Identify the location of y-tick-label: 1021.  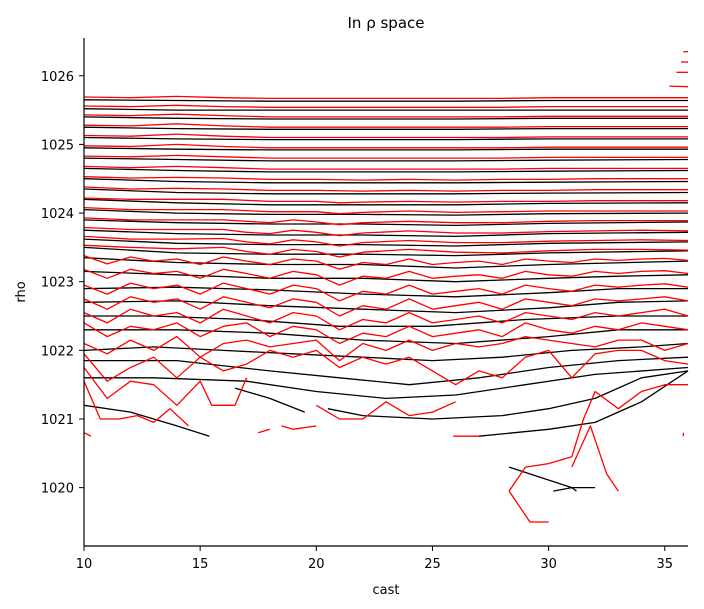
(57, 420).